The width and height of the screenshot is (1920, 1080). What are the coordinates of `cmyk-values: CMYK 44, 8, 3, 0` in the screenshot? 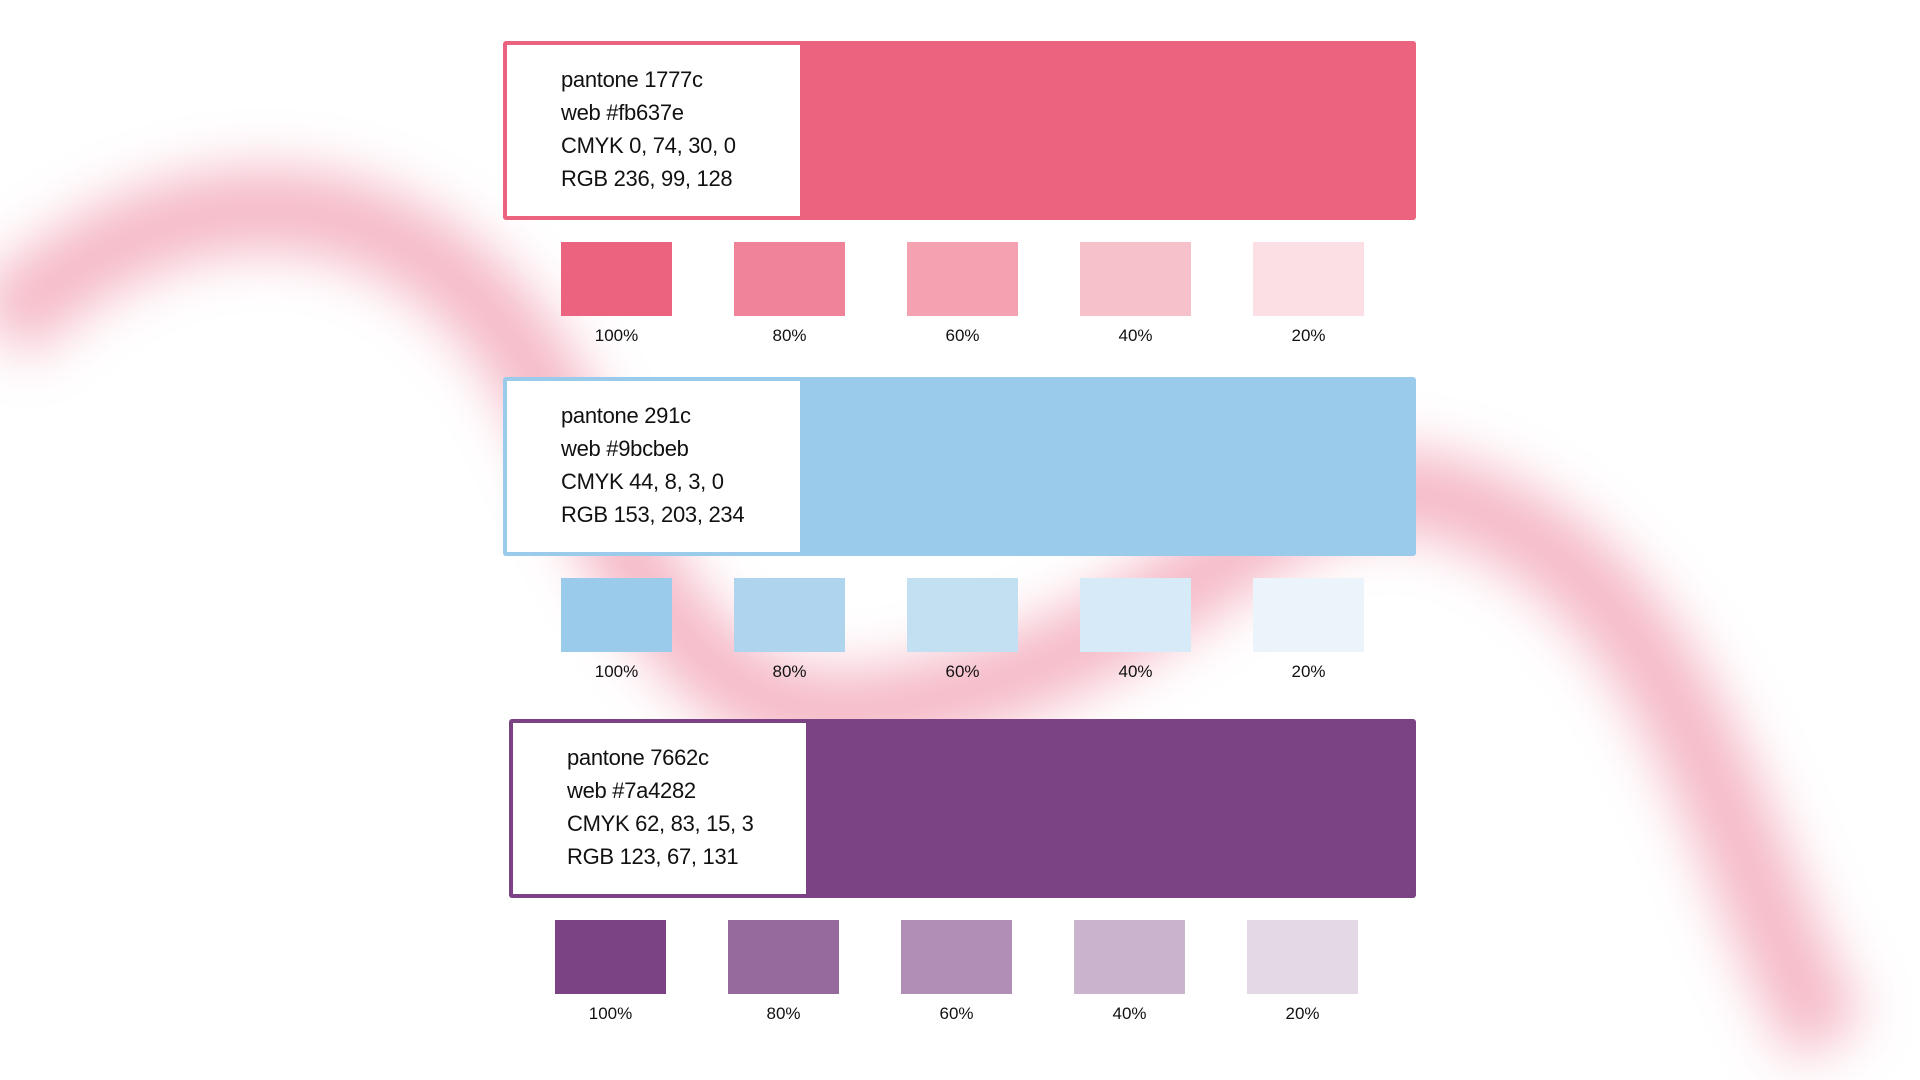 It's located at (642, 481).